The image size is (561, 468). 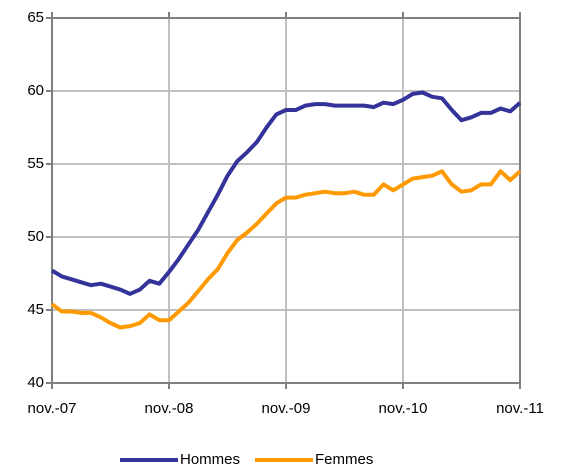 What do you see at coordinates (210, 459) in the screenshot?
I see `legend-label: Hommes` at bounding box center [210, 459].